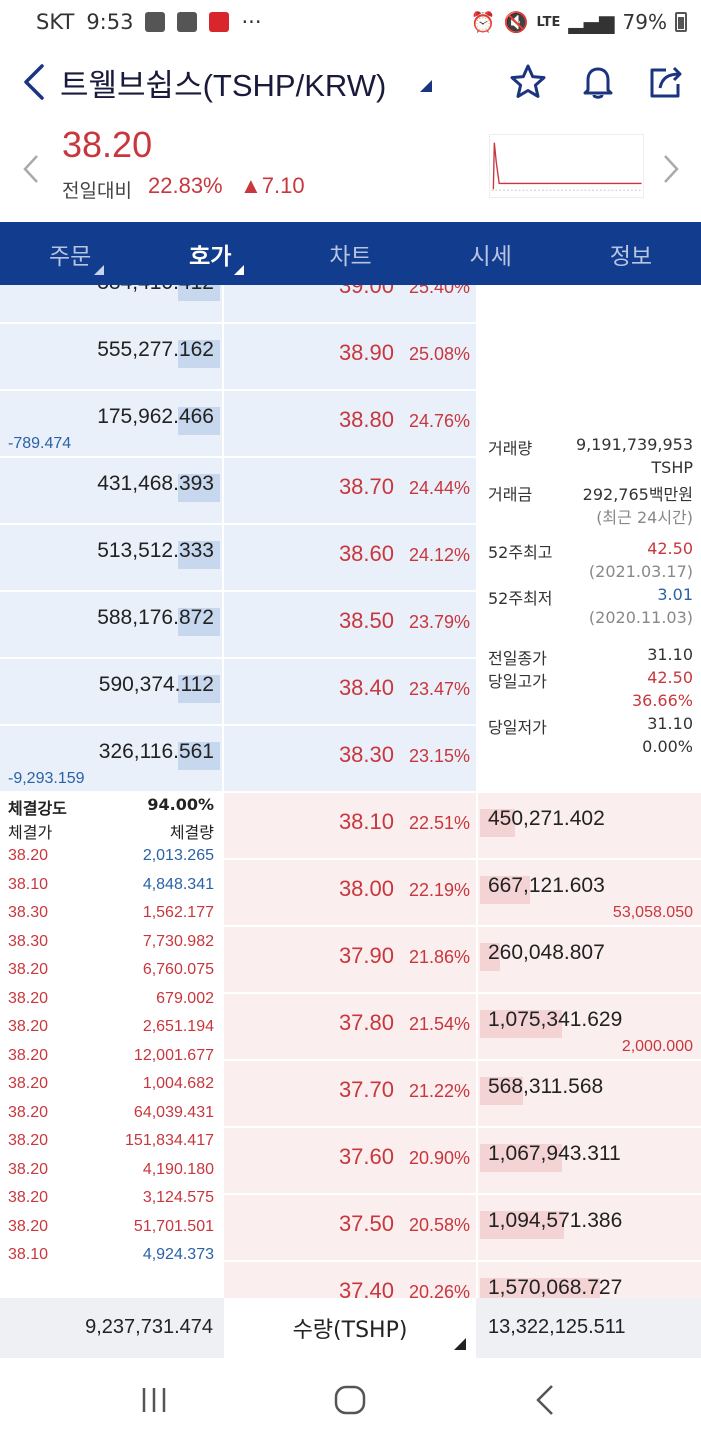  Describe the element at coordinates (111, 1085) in the screenshot. I see `trade-row: 38.20 1,004.682` at that location.